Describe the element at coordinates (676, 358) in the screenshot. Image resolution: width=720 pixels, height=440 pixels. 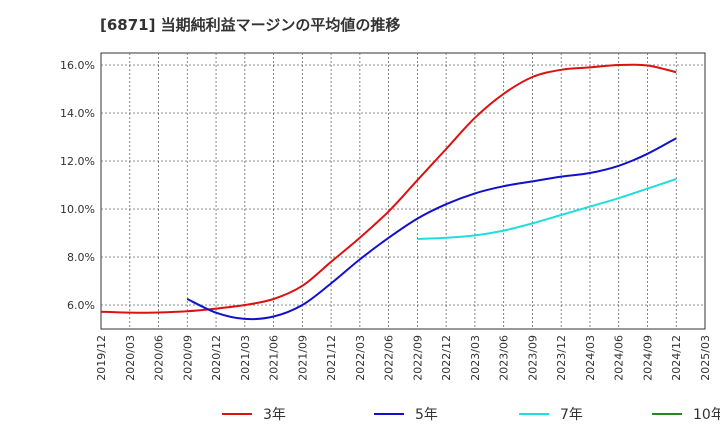
I see `x-tick-label: 2024/12` at that location.